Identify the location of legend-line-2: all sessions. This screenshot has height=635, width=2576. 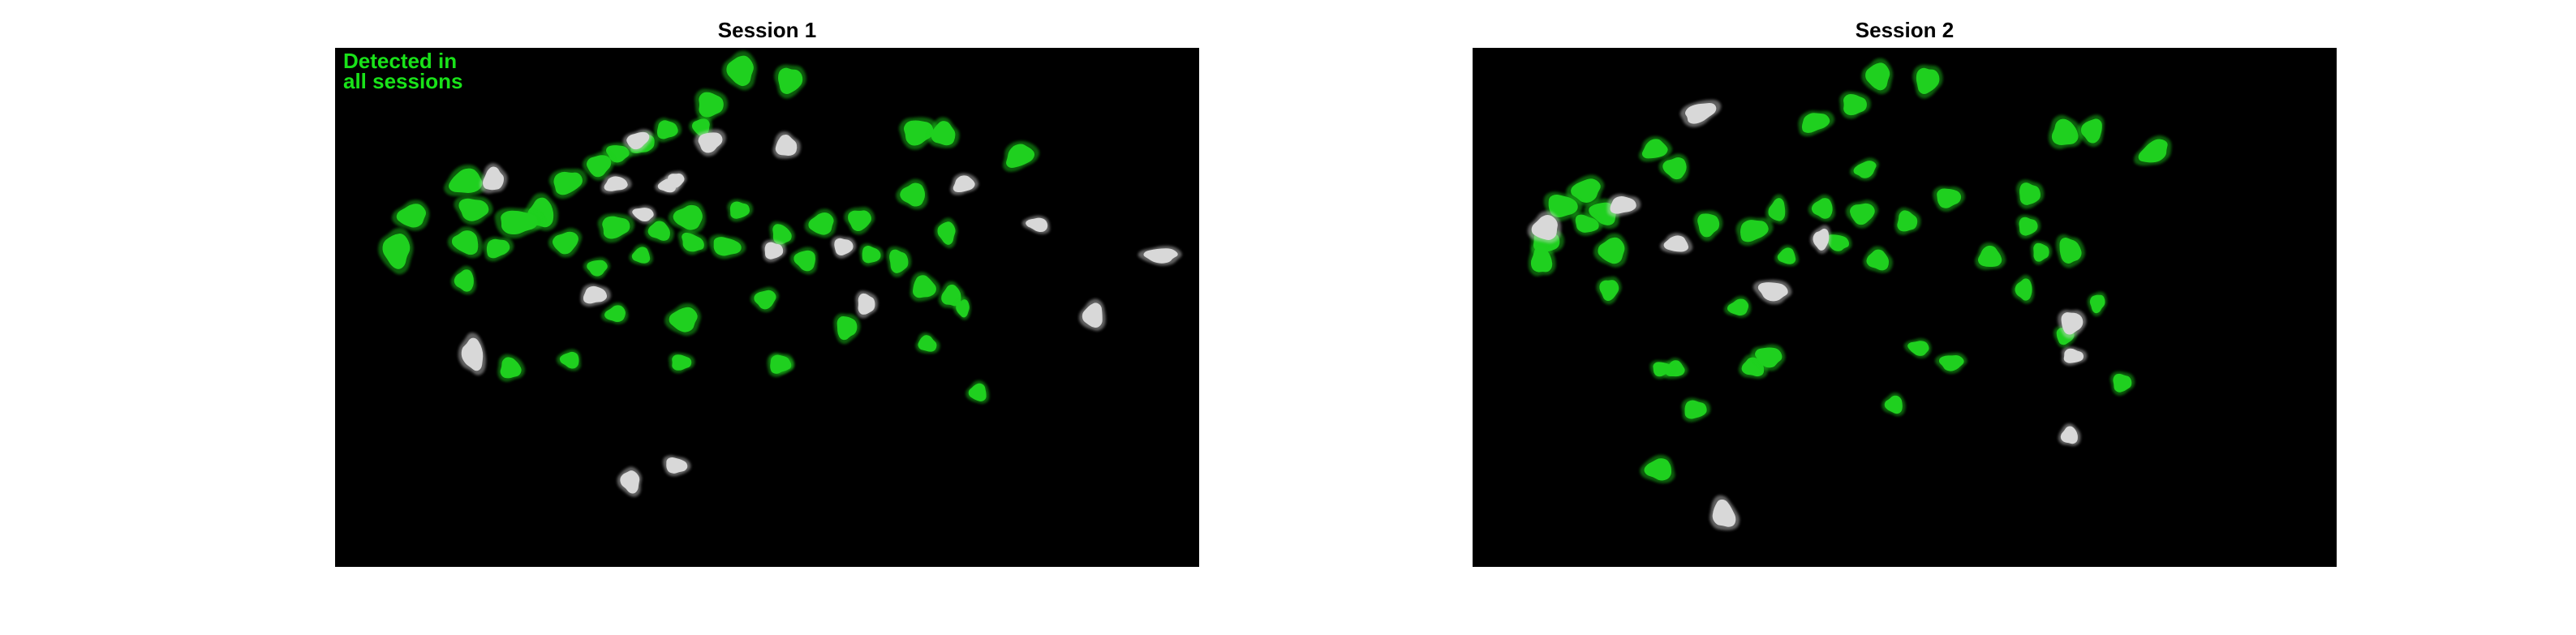
(403, 81).